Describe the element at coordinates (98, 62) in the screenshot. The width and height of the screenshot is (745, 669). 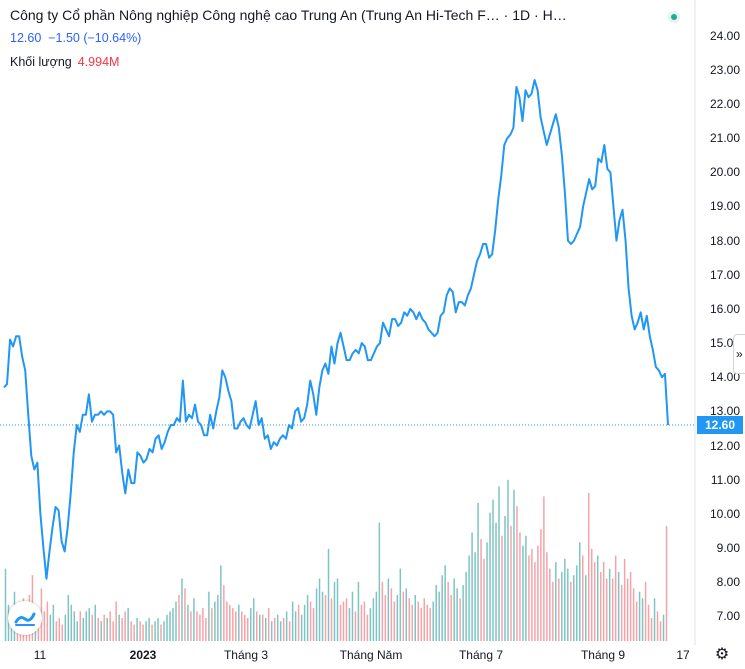
I see `volume-value: 4.994M` at that location.